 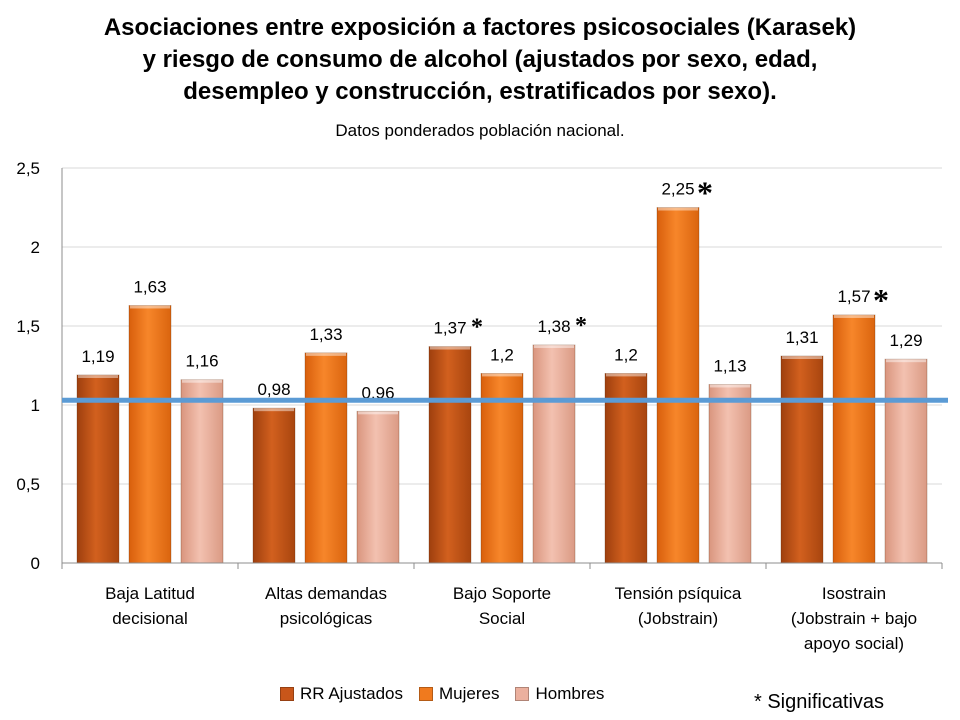 What do you see at coordinates (97, 356) in the screenshot?
I see `data-label: 1,19` at bounding box center [97, 356].